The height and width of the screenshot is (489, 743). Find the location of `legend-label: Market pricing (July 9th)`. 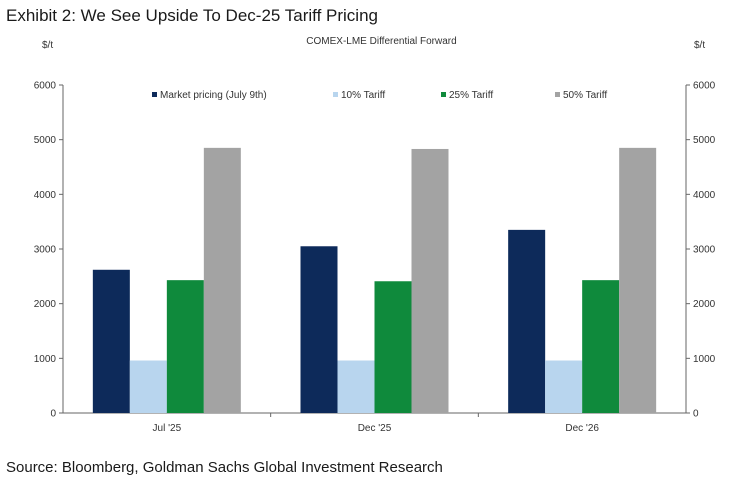

legend-label: Market pricing (July 9th) is located at coordinates (213, 95).